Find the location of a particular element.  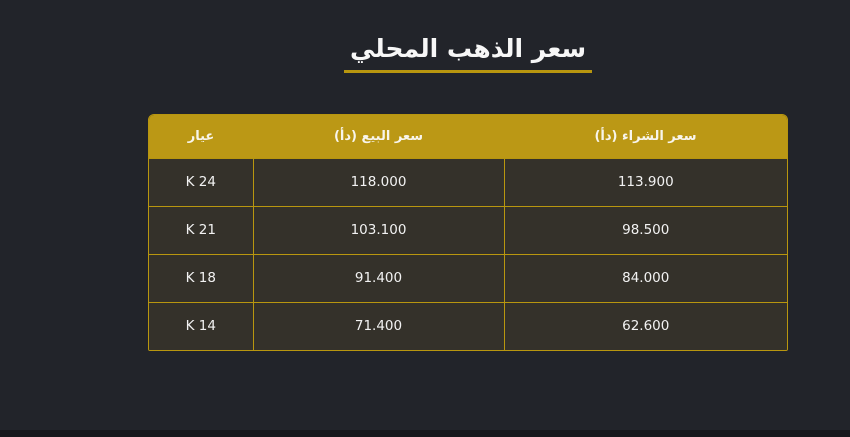

table-row: 98.500 103.100 21 K is located at coordinates (468, 229).